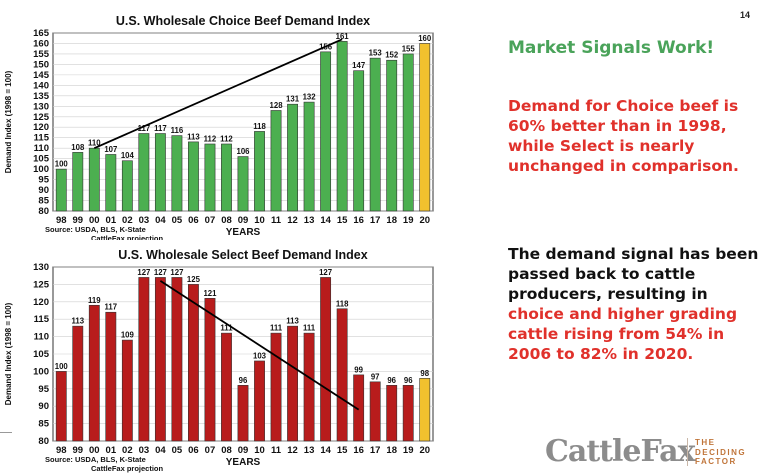  Describe the element at coordinates (392, 55) in the screenshot. I see `data-label: 152` at that location.